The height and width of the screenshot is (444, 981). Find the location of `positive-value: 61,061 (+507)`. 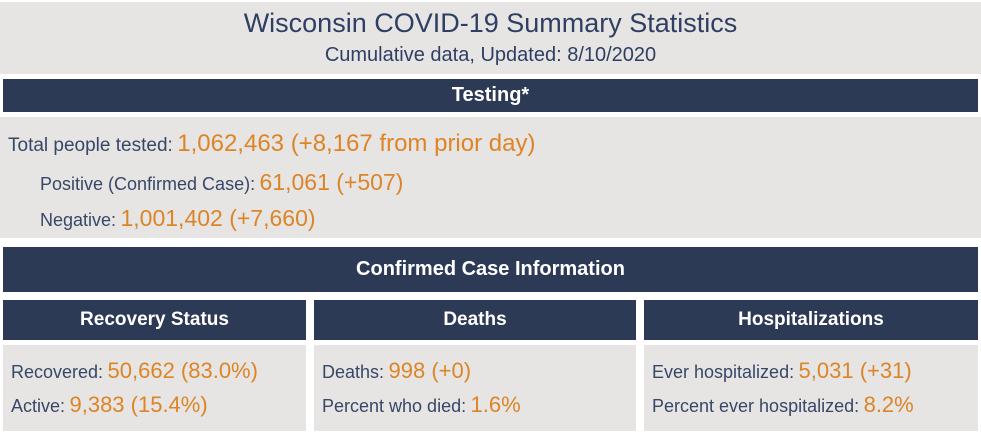

positive-value: 61,061 (+507) is located at coordinates (331, 182).